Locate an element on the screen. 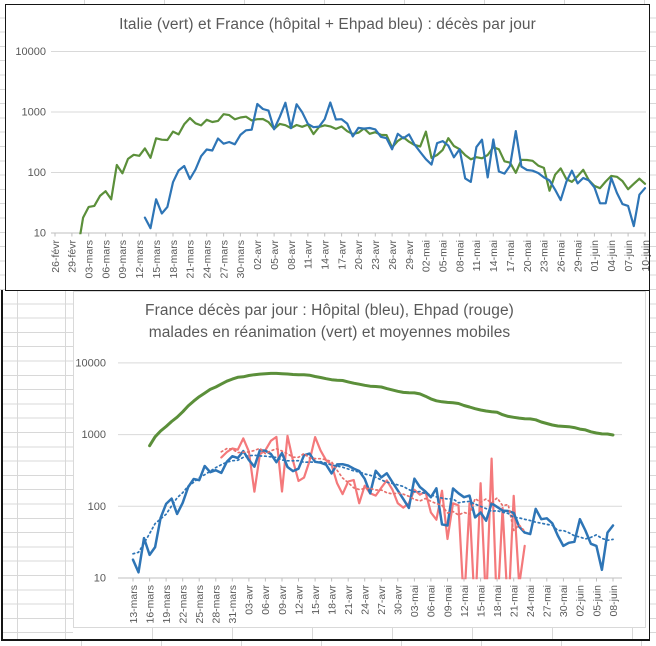 The width and height of the screenshot is (656, 646). spreadsheet-grid-right-sliver is located at coordinates (653, 321).